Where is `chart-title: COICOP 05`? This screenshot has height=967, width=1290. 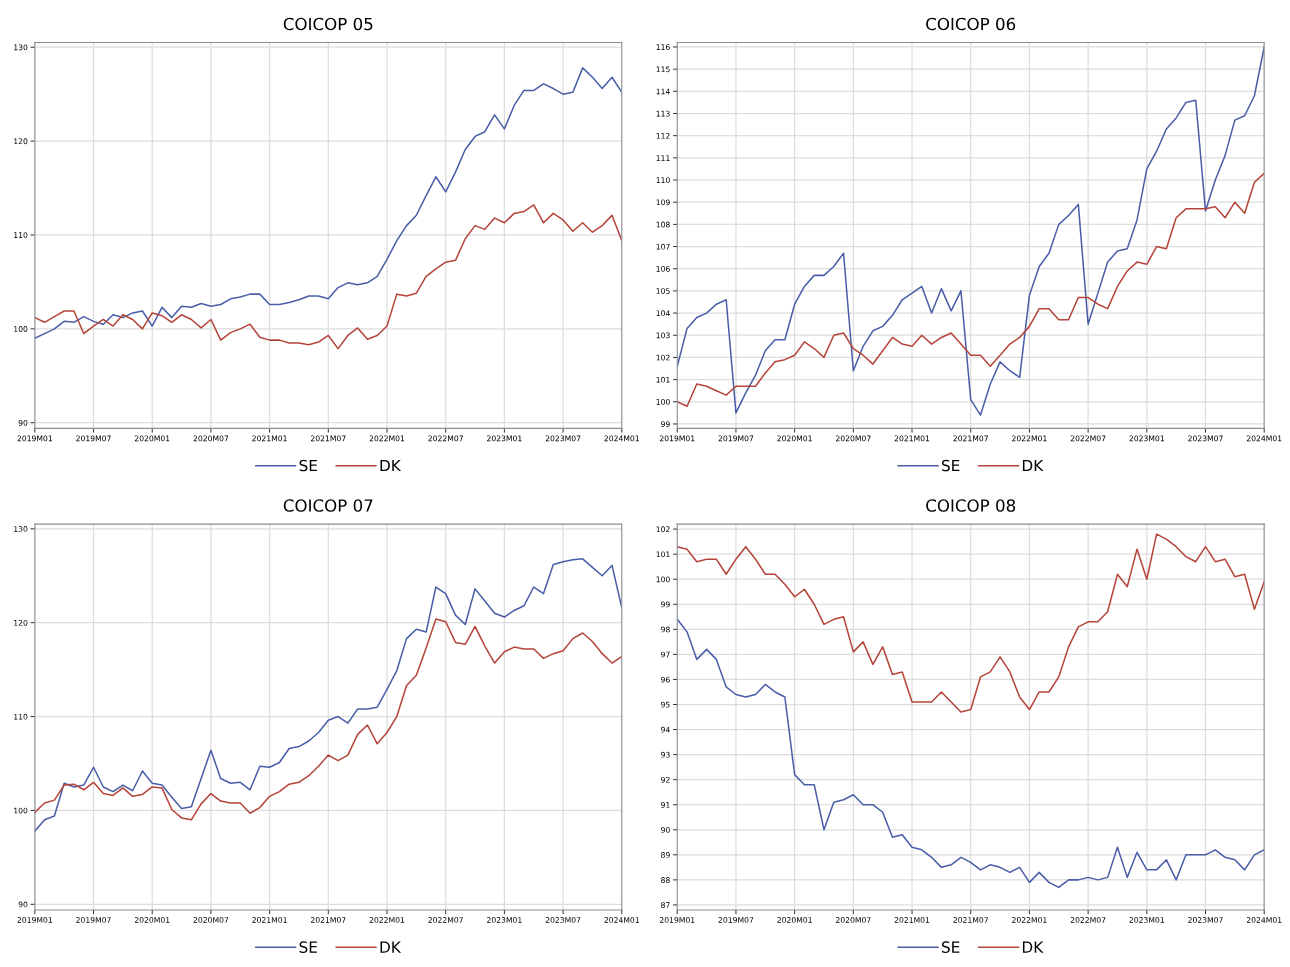 chart-title: COICOP 05 is located at coordinates (328, 24).